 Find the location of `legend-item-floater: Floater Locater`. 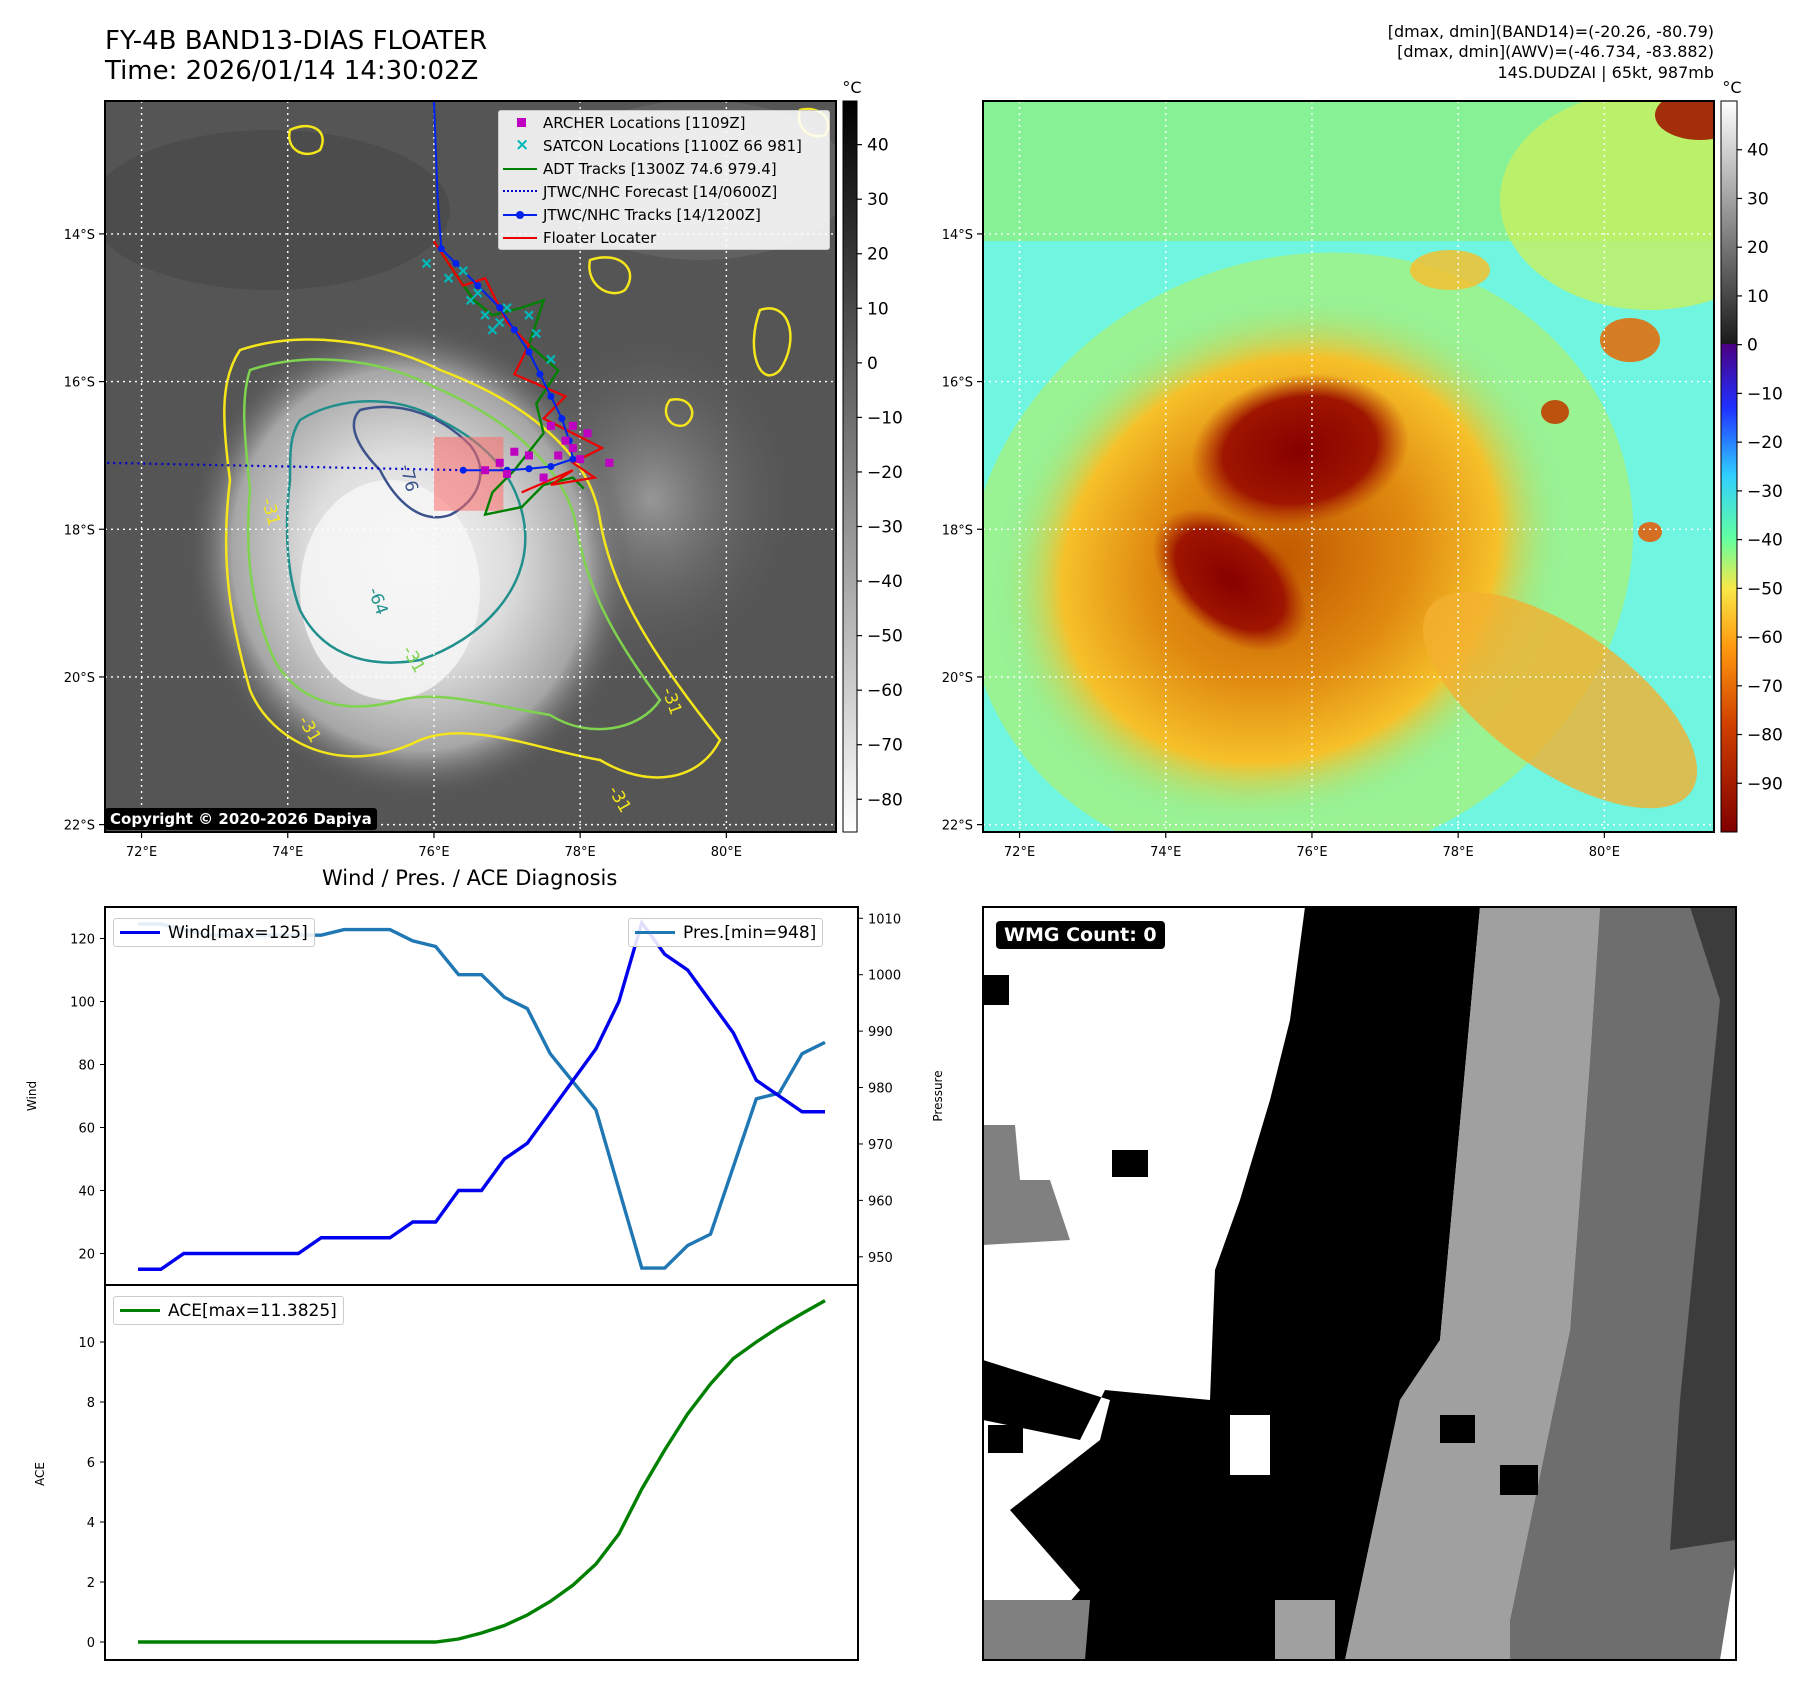

legend-item-floater: Floater Locater is located at coordinates (664, 237).